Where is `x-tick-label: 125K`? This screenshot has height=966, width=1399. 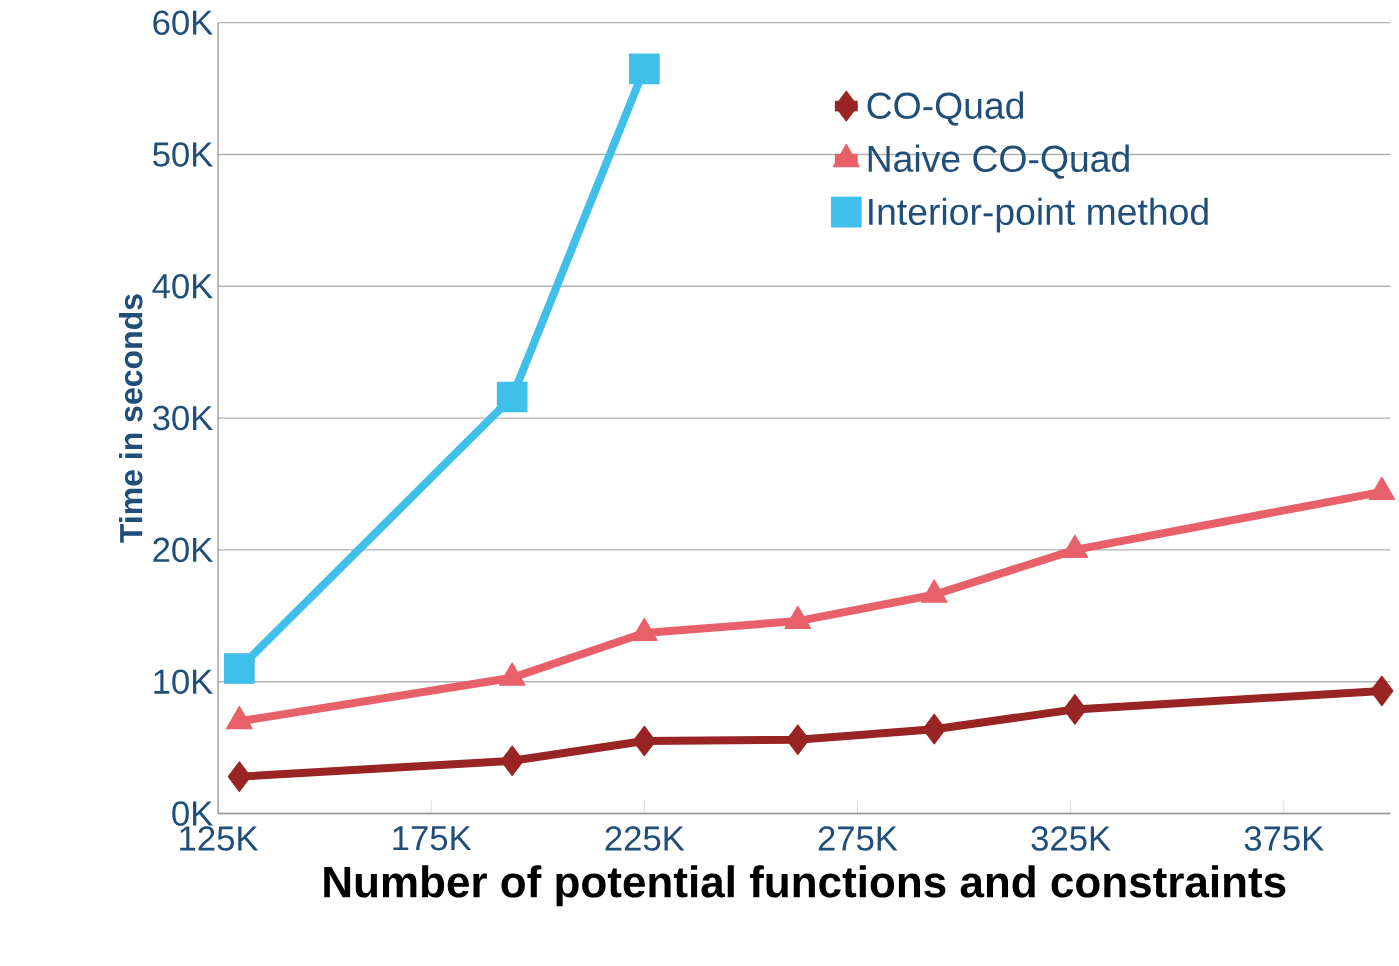
x-tick-label: 125K is located at coordinates (219, 838).